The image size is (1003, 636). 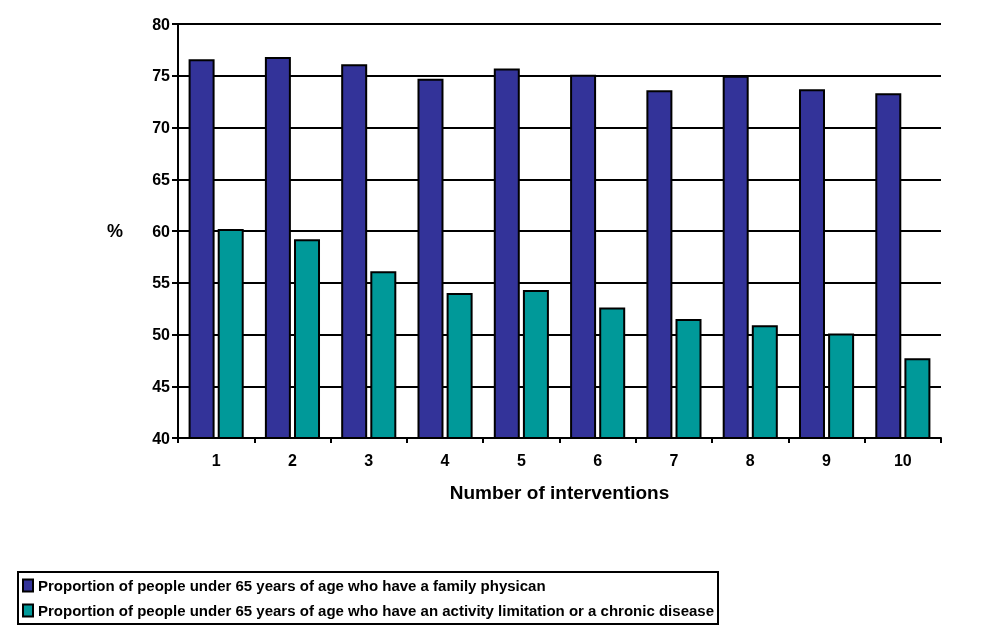 I want to click on y-tick-label: 65, so click(x=161, y=179).